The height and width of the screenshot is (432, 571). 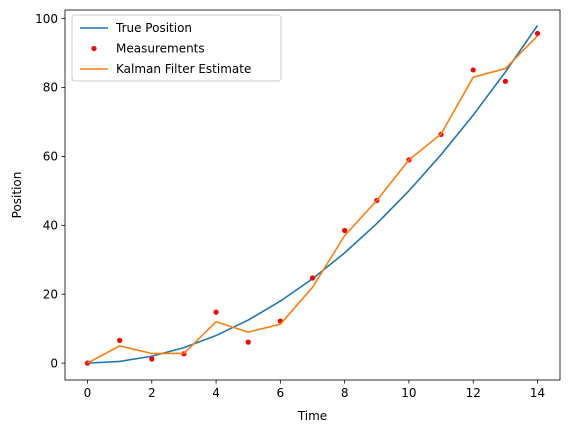 I want to click on y-tick-label: 60, so click(x=50, y=157).